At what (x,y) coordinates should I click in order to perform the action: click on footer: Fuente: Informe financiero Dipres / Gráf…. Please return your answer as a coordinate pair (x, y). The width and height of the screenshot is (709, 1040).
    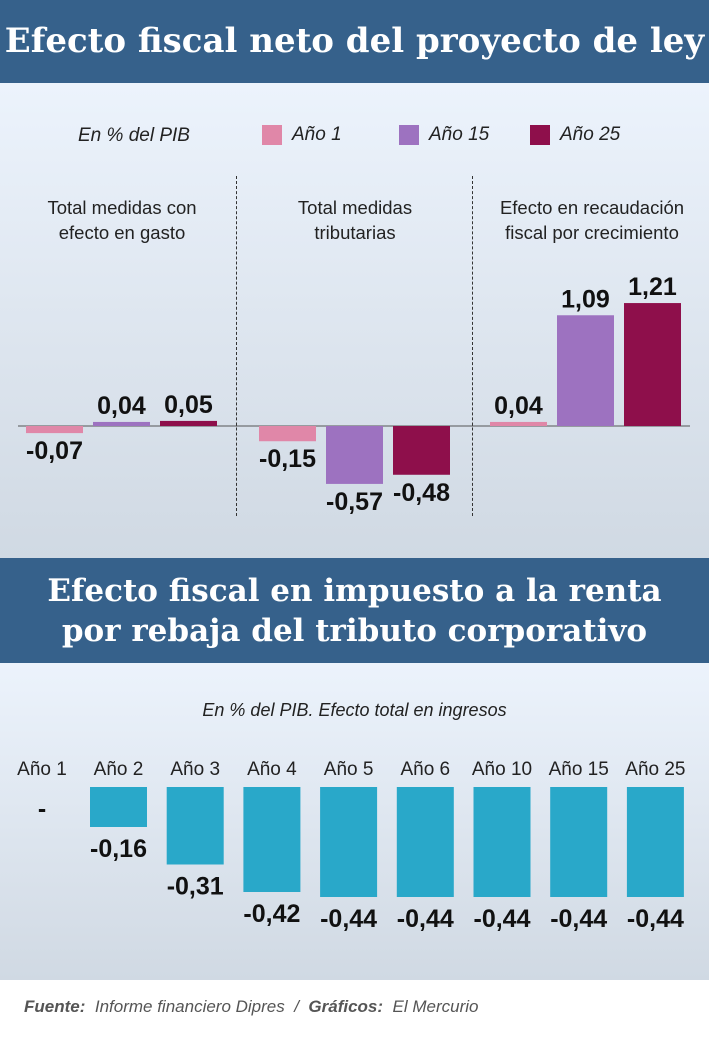
    Looking at the image, I should click on (251, 1007).